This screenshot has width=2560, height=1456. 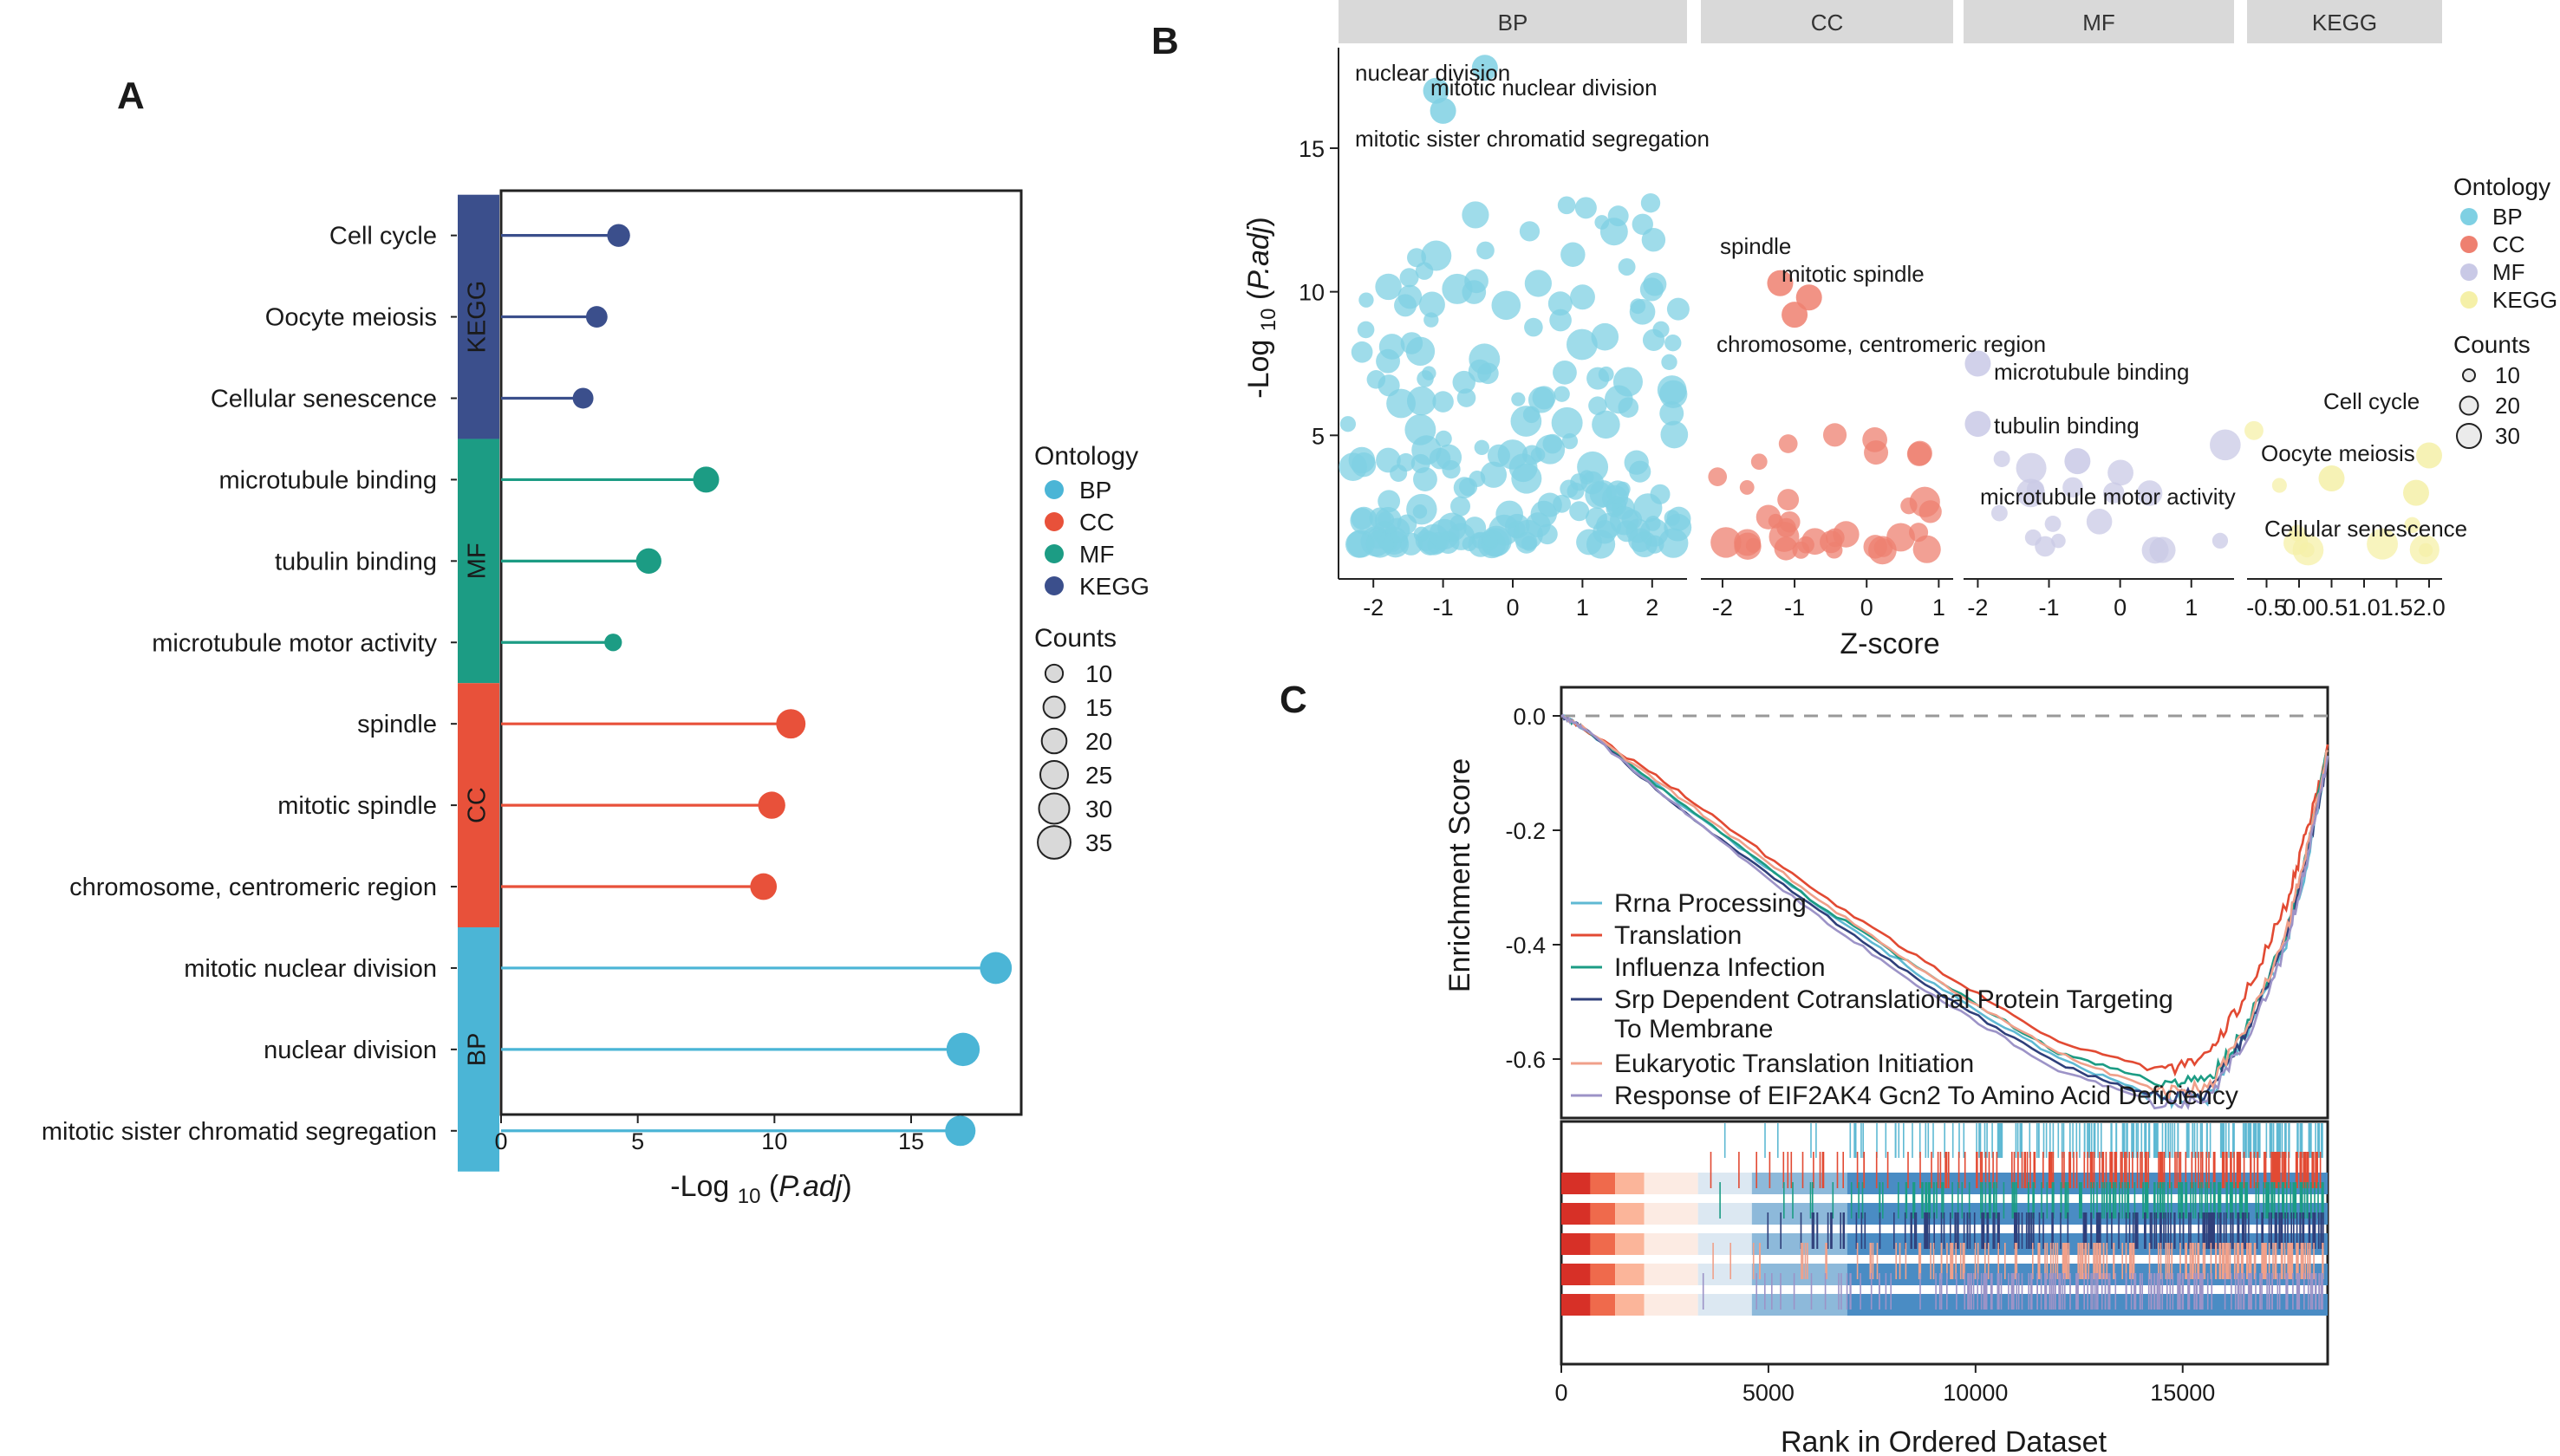 What do you see at coordinates (1694, 1029) in the screenshot?
I see `legend-label-srp-dependent-cotranslational-protein-targeting-to-membrane: To Membrane` at bounding box center [1694, 1029].